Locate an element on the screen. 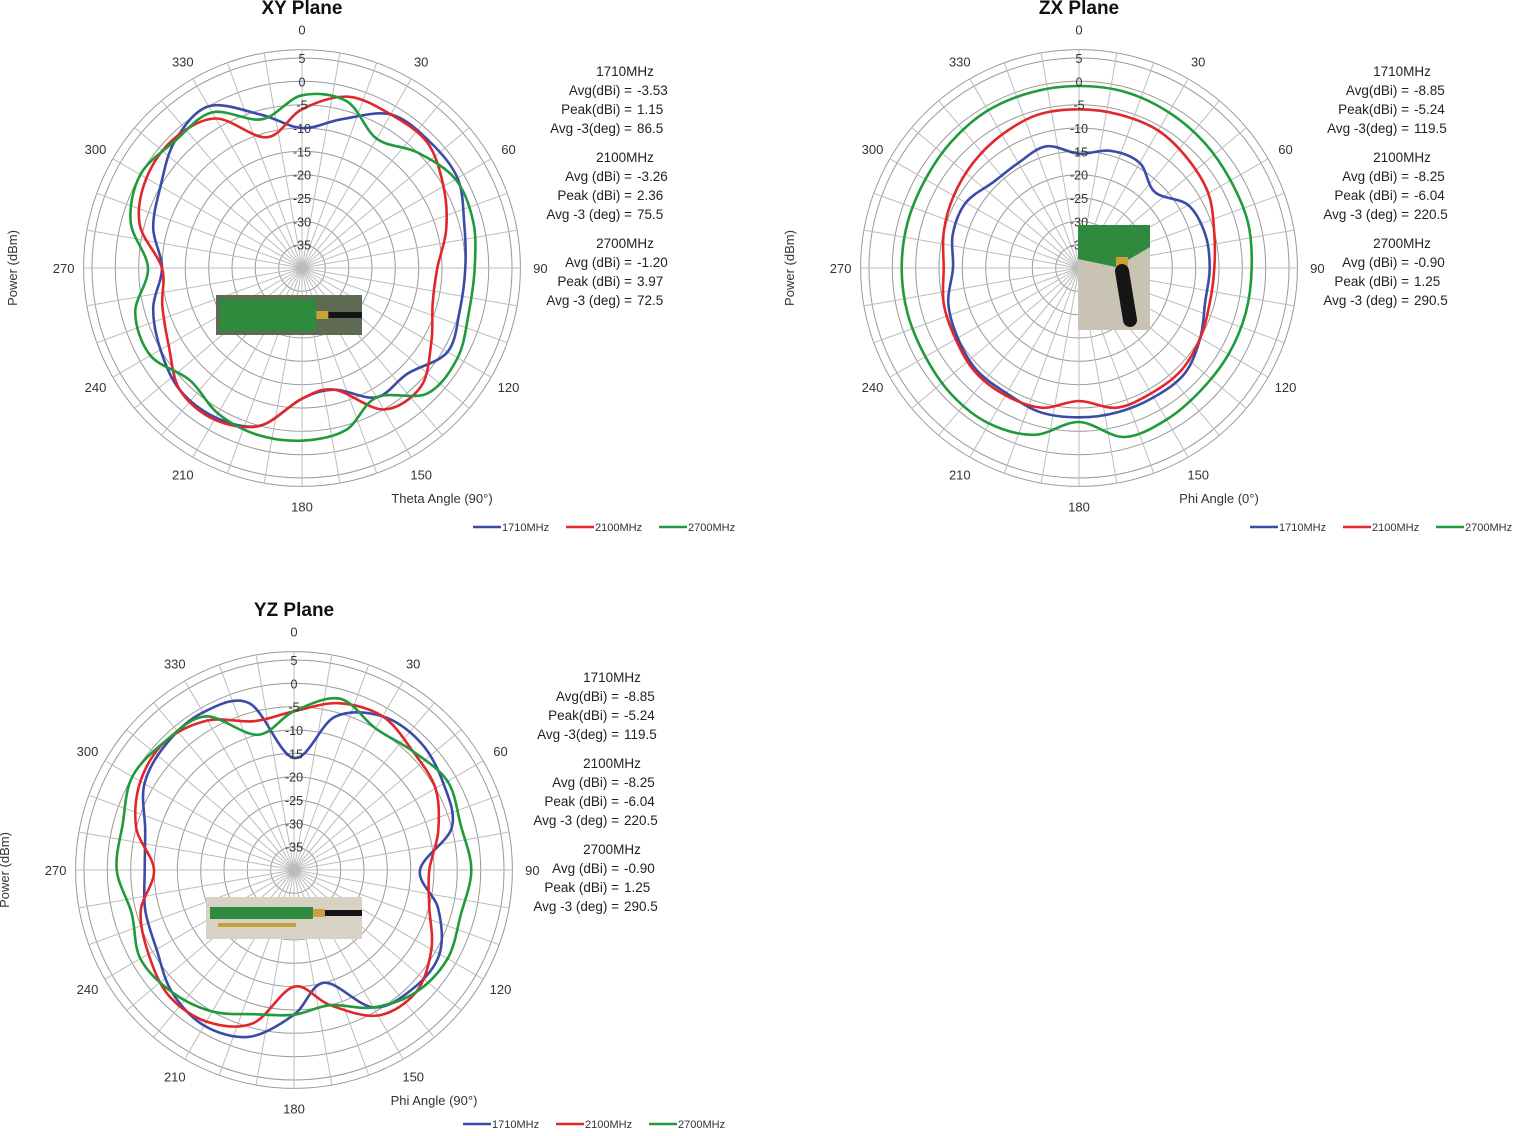 The width and height of the screenshot is (1533, 1136). zx-stats-value: 119.5 is located at coordinates (1430, 128).